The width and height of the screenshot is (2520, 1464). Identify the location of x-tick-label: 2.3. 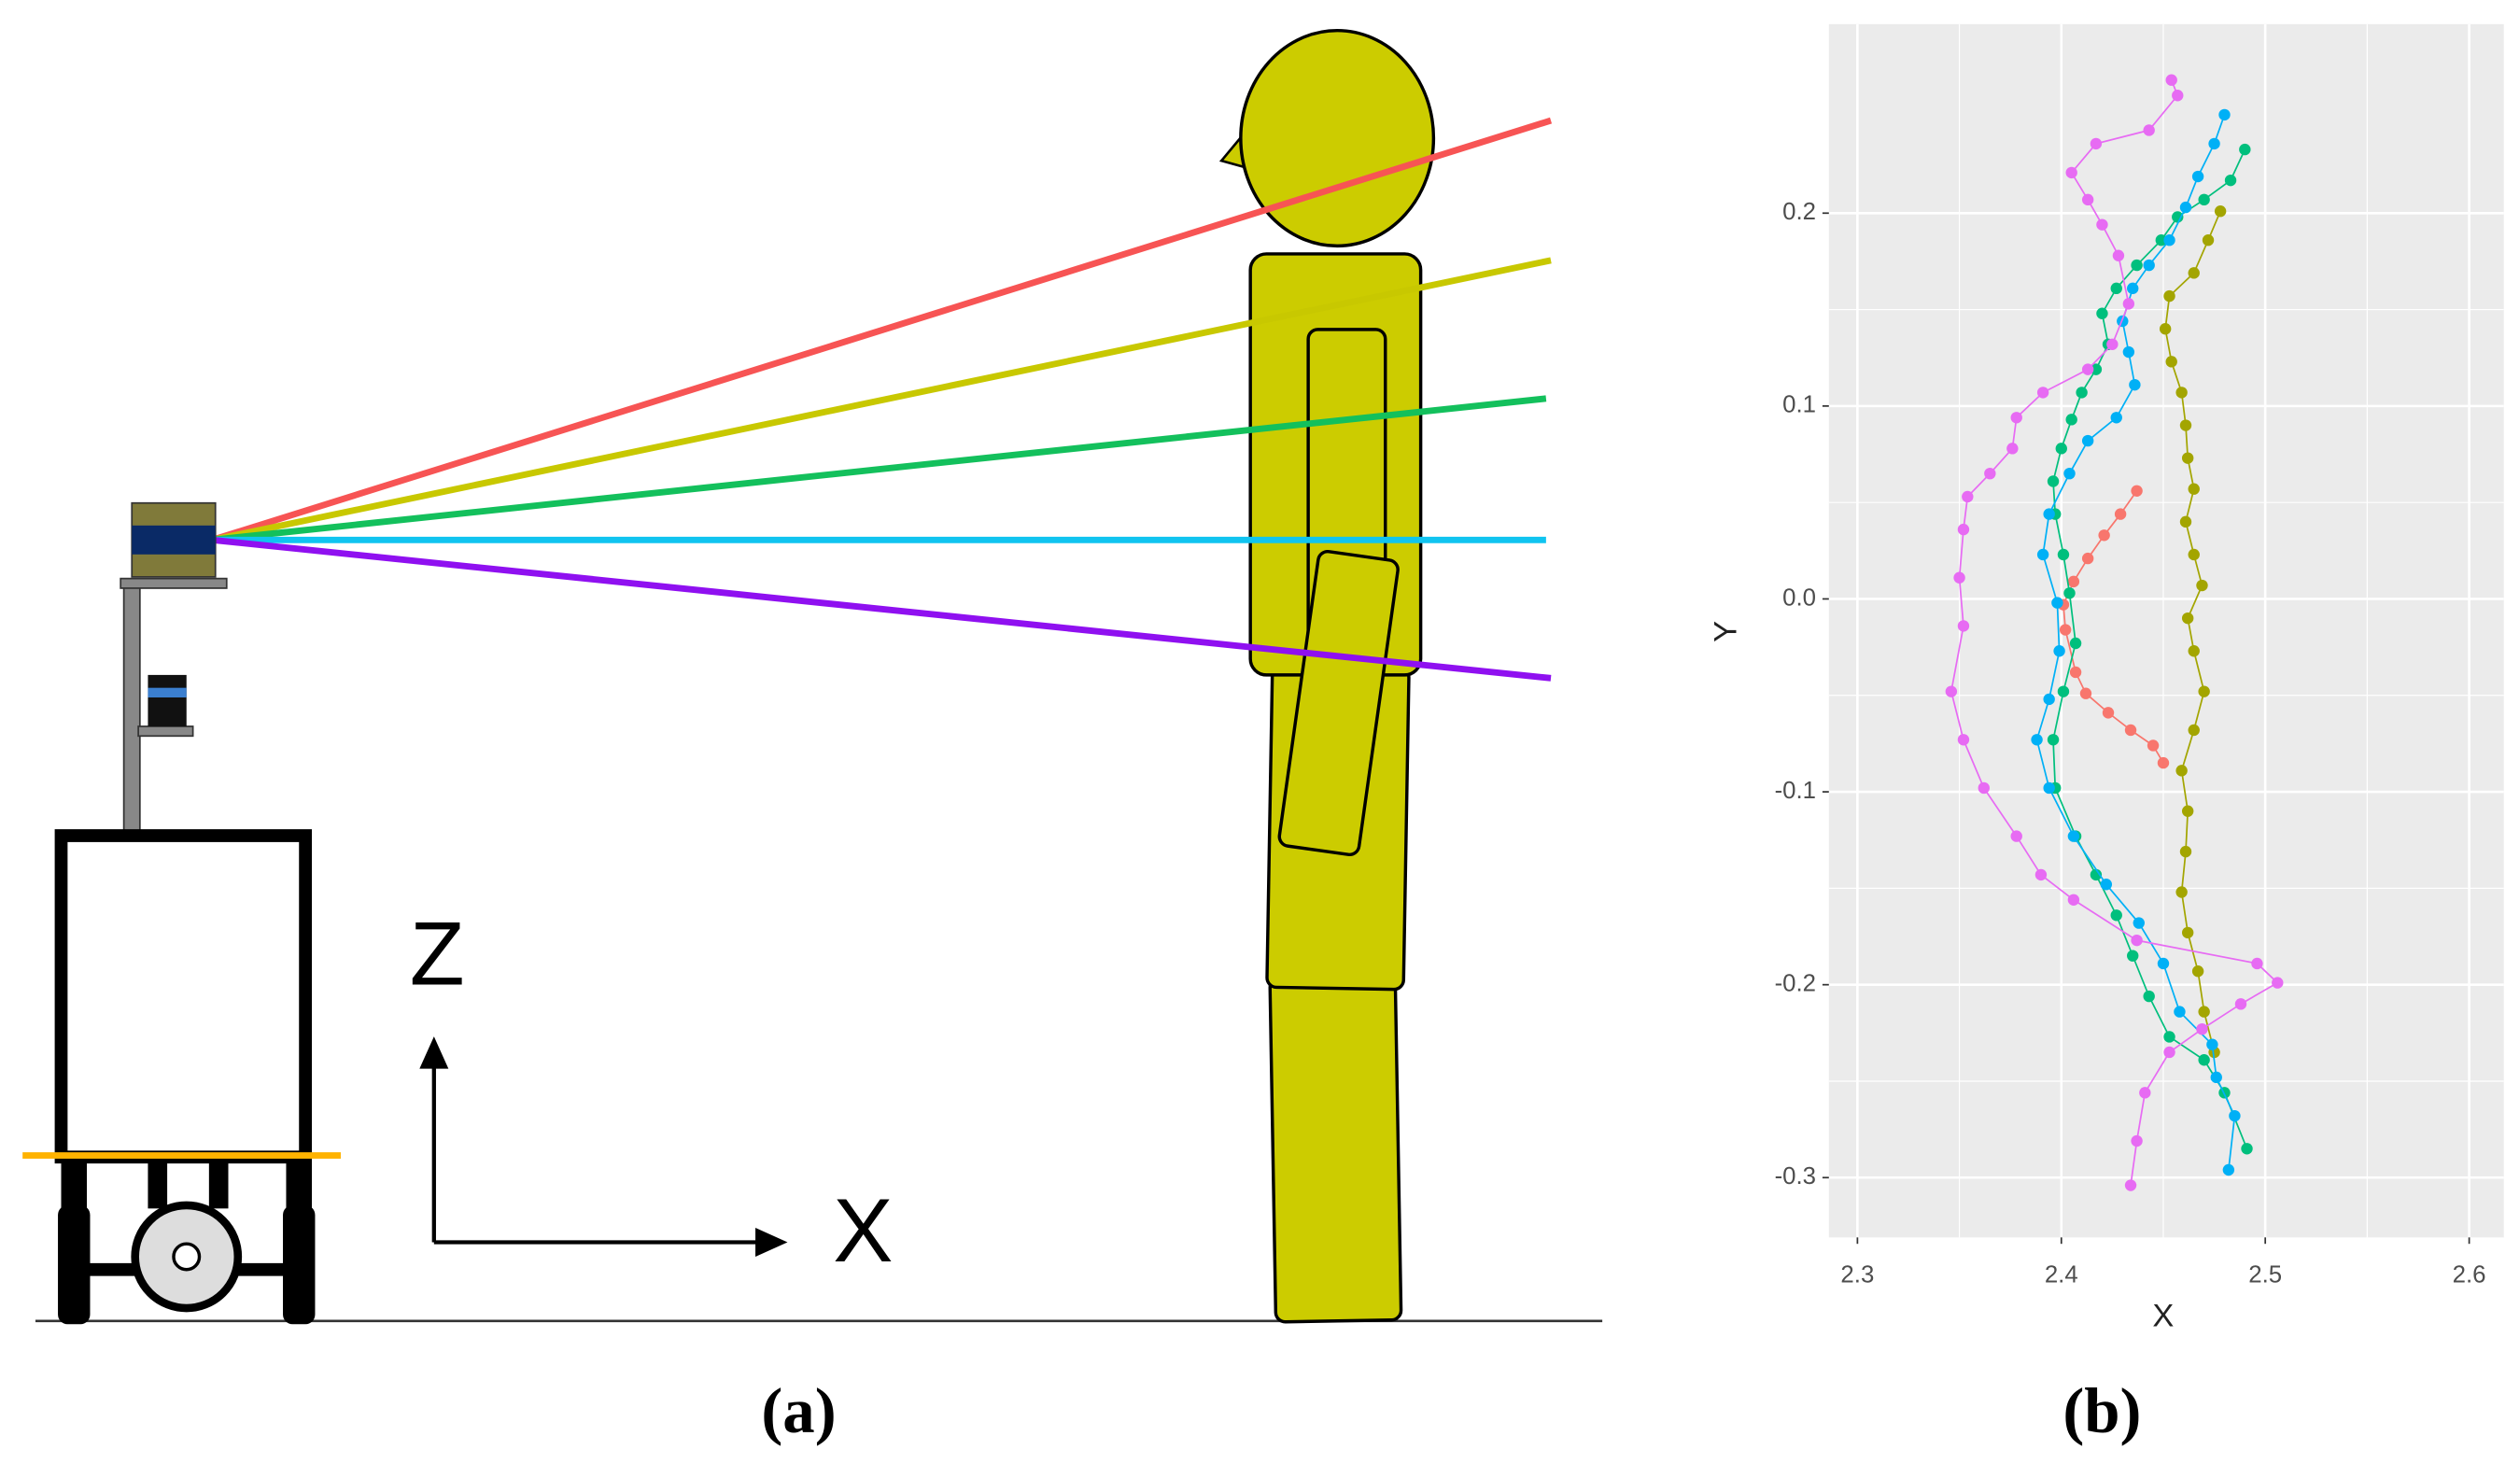
(1857, 1274).